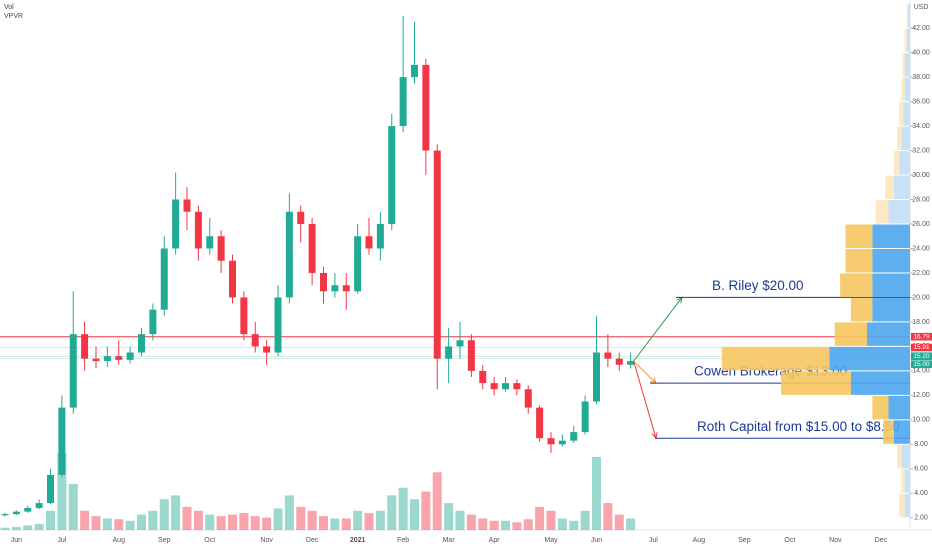 The width and height of the screenshot is (932, 550). Describe the element at coordinates (921, 493) in the screenshot. I see `y-tick-label: 4.00` at that location.